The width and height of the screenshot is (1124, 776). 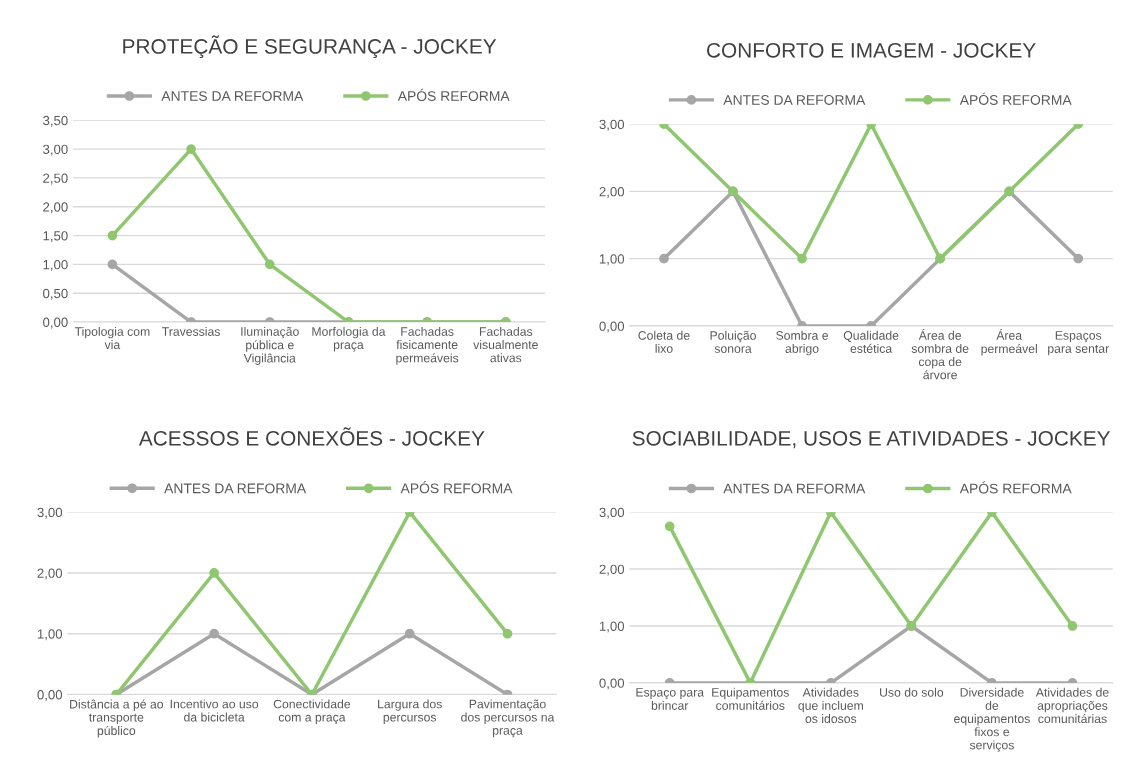 I want to click on x-tick-label: Qualidade estética, so click(x=871, y=341).